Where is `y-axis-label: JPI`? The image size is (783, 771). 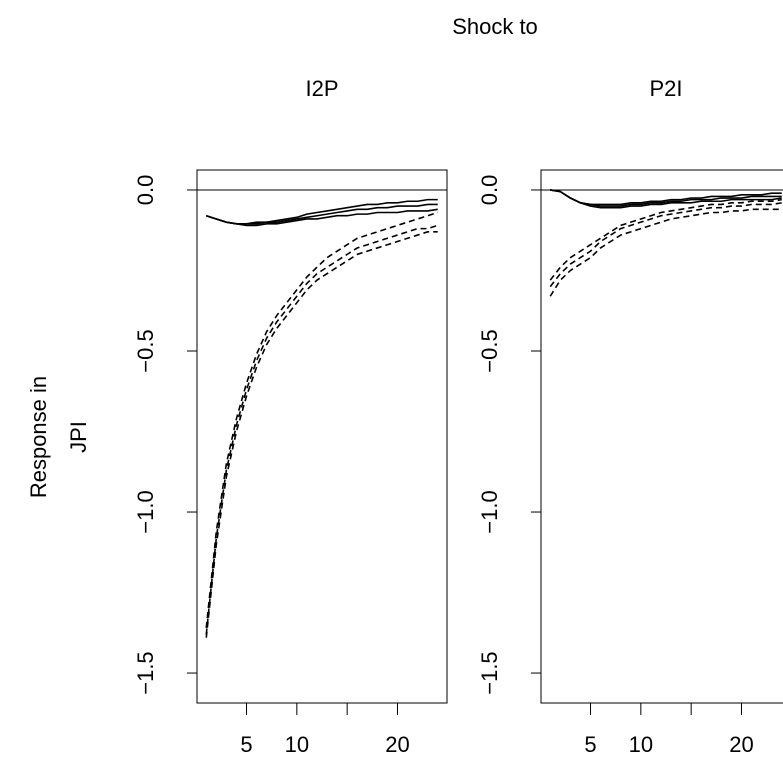
y-axis-label: JPI is located at coordinates (78, 437).